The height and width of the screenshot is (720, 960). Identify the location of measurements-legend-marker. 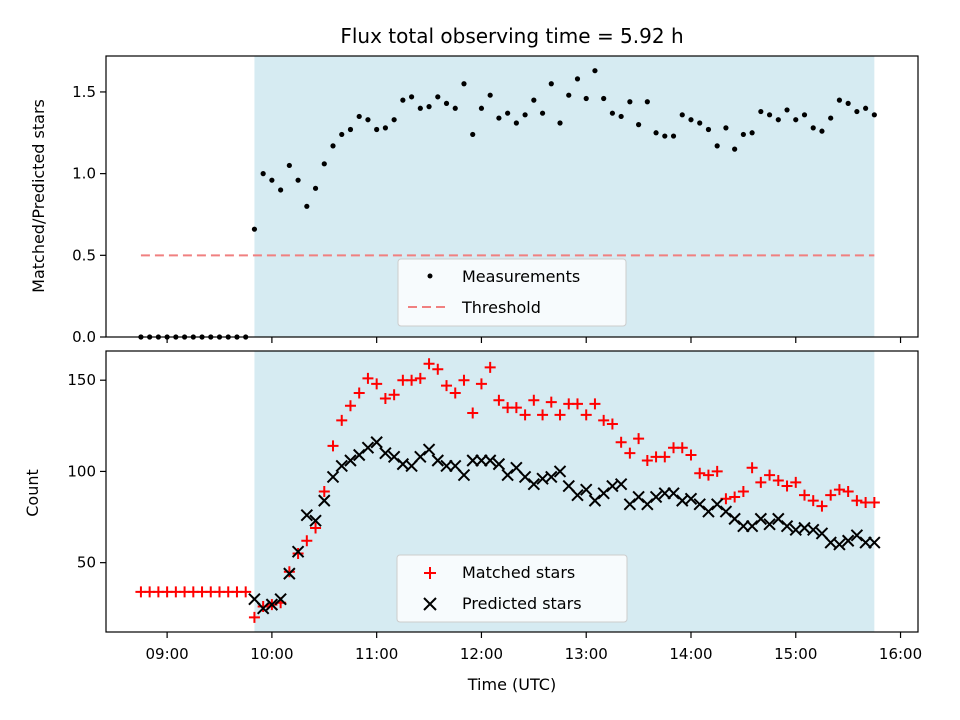
(430, 276).